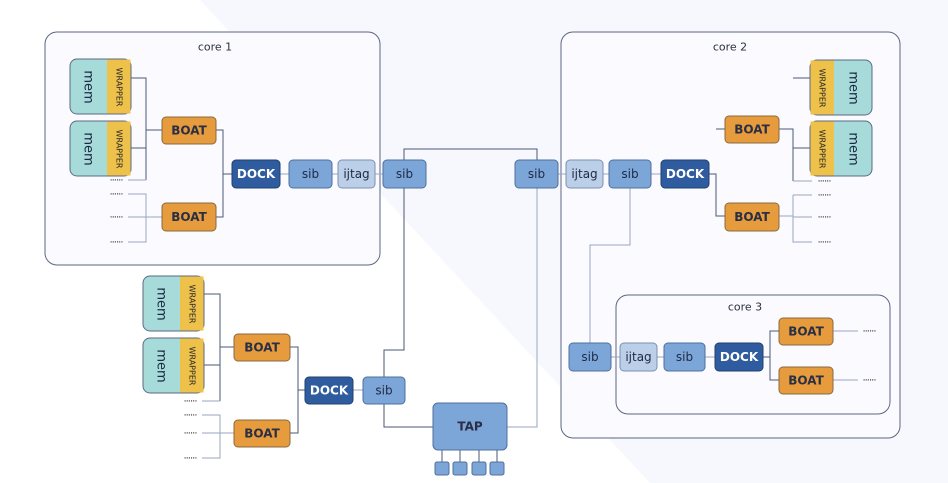 The height and width of the screenshot is (483, 948). What do you see at coordinates (469, 468) in the screenshot?
I see `tap-pins` at bounding box center [469, 468].